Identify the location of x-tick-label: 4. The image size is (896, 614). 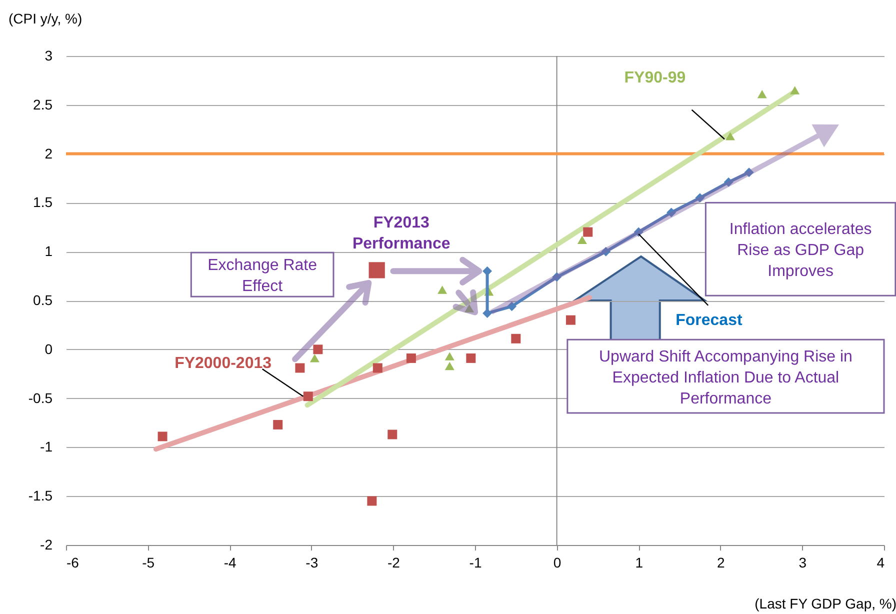
(880, 562).